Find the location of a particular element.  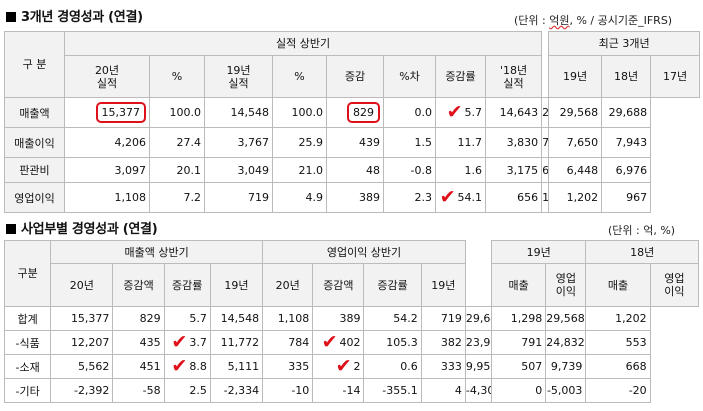

header-rate: 증감률 is located at coordinates (460, 76).